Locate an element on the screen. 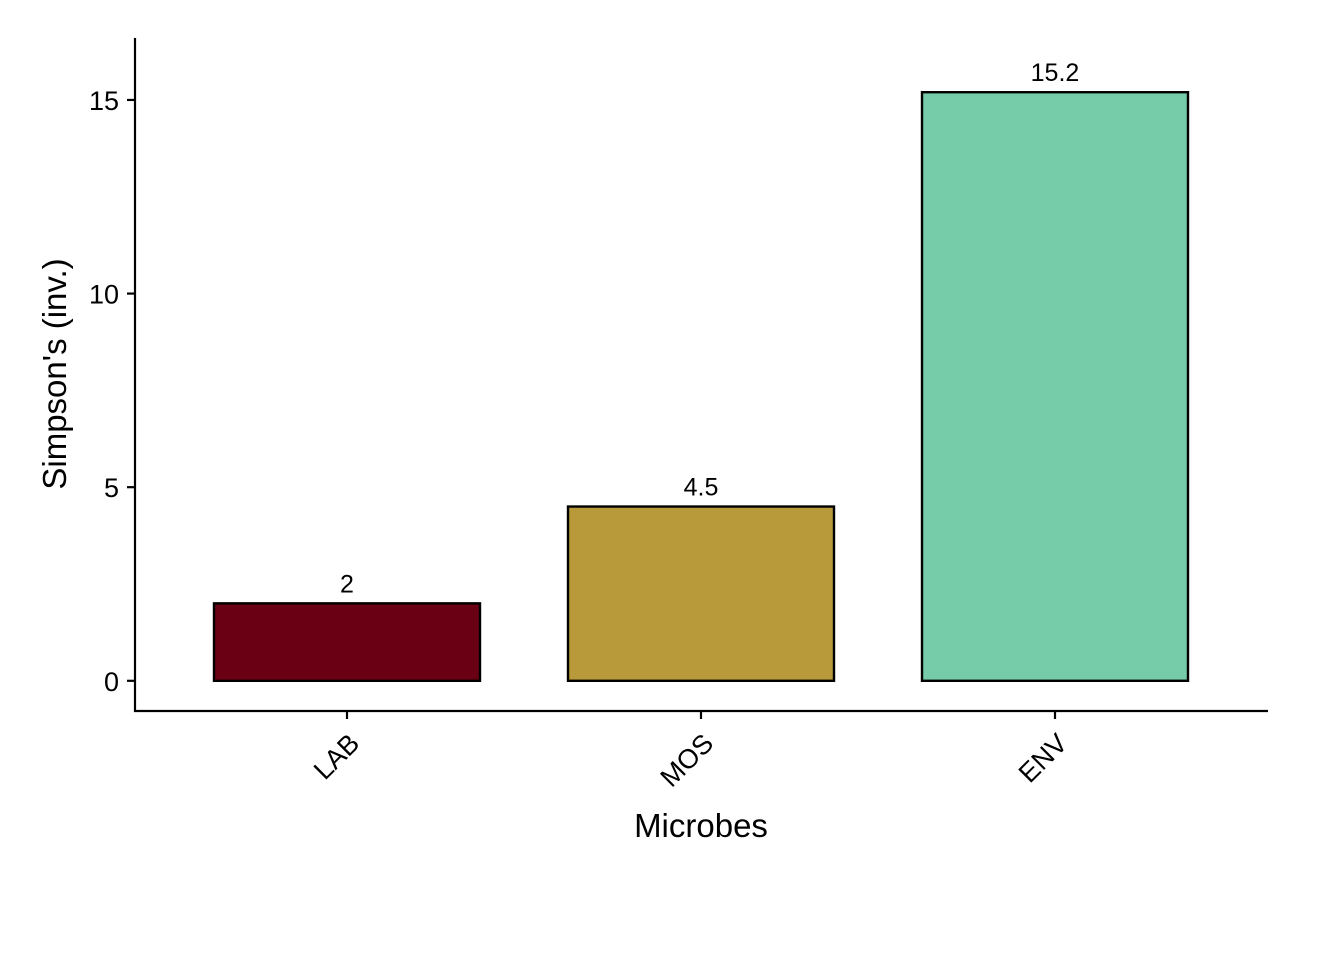 This screenshot has height=960, width=1344. x-axis-title: Microbes is located at coordinates (701, 825).